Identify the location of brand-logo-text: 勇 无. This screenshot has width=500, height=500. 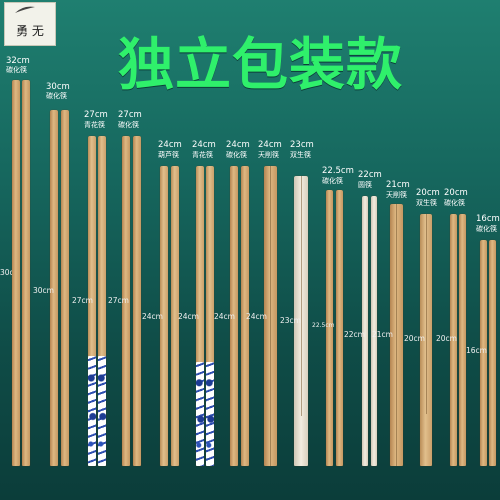
(30, 30).